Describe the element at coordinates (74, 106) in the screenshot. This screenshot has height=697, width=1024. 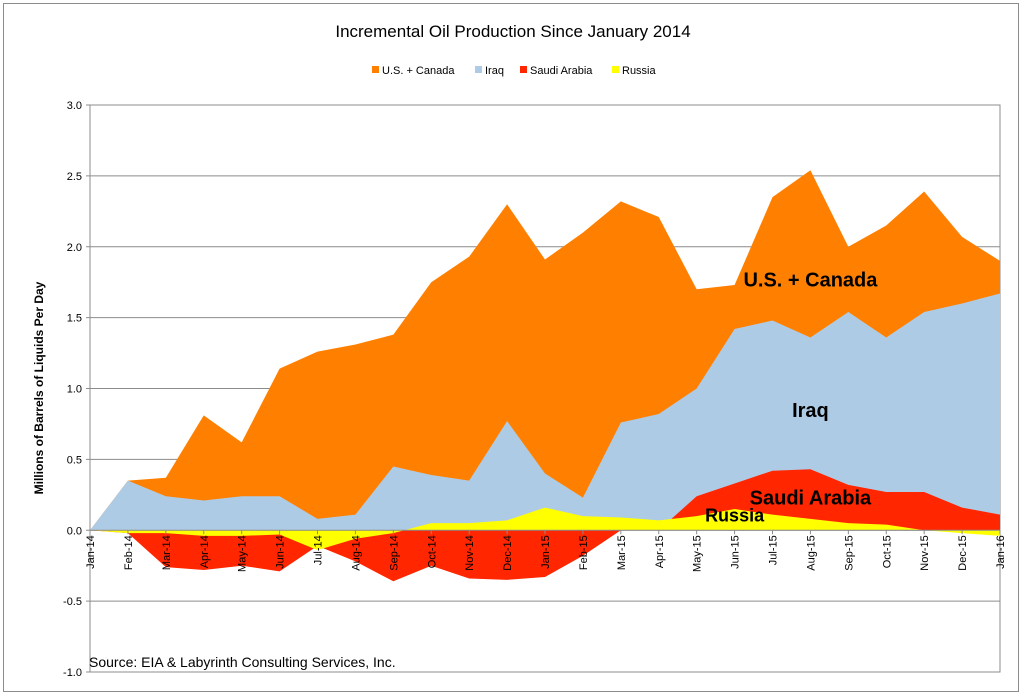
I see `y-tick-label: 3.0` at that location.